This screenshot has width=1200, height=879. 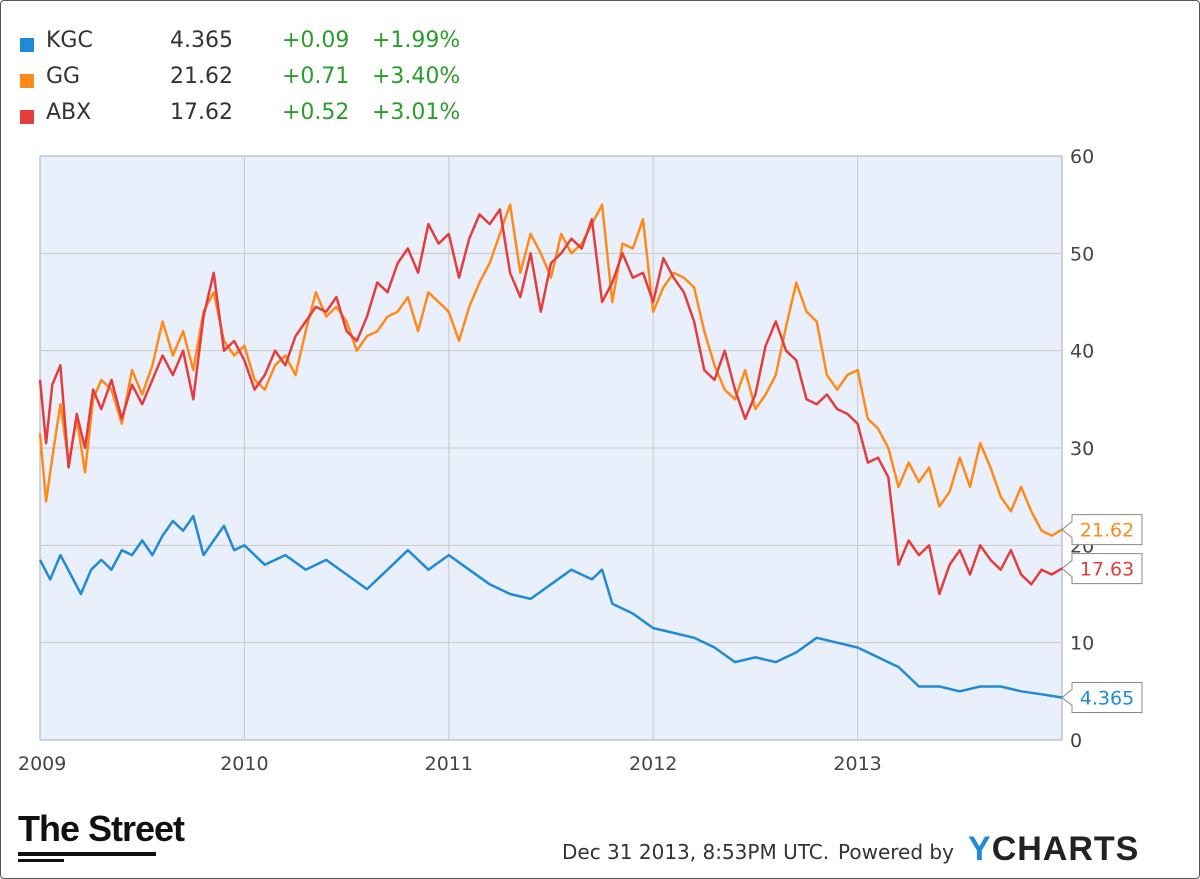 I want to click on x-tick-label: 2011, so click(x=449, y=764).